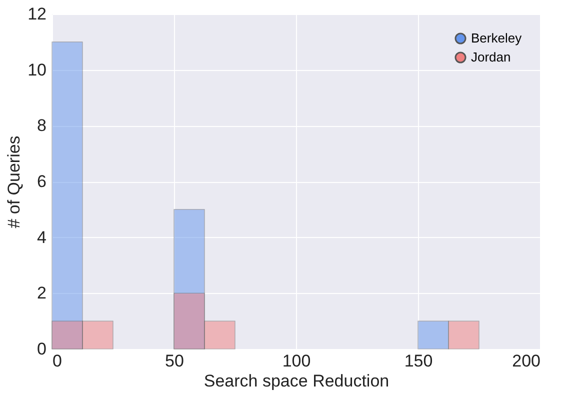  I want to click on y-tick-label: 12, so click(37, 14).